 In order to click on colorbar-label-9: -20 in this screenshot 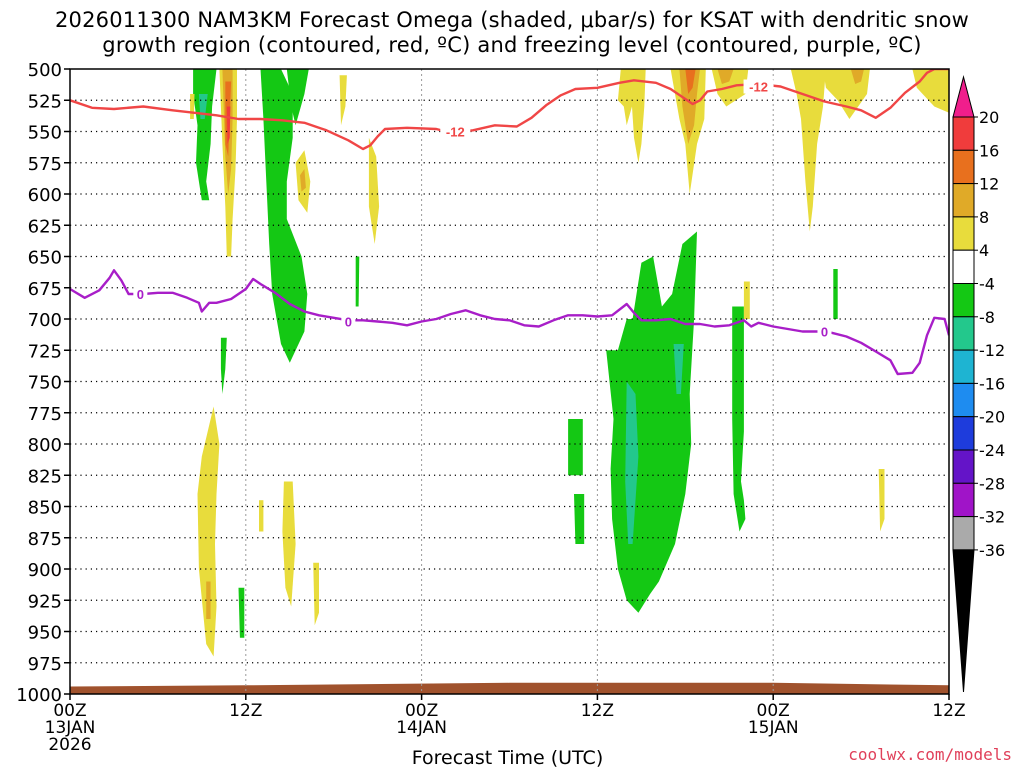, I will do `click(992, 417)`.